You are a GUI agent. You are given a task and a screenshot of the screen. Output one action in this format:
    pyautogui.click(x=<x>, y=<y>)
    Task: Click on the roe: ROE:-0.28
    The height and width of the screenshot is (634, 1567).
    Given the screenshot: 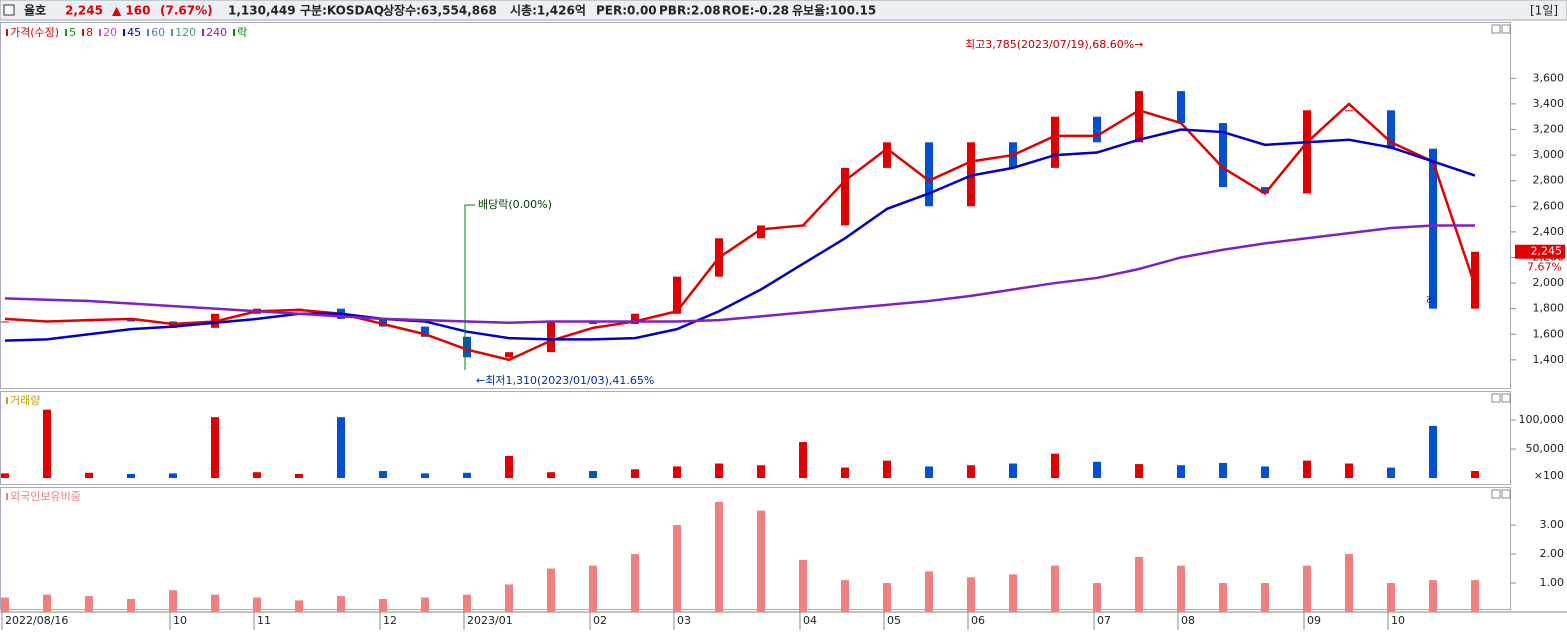 What is the action you would take?
    pyautogui.click(x=755, y=11)
    